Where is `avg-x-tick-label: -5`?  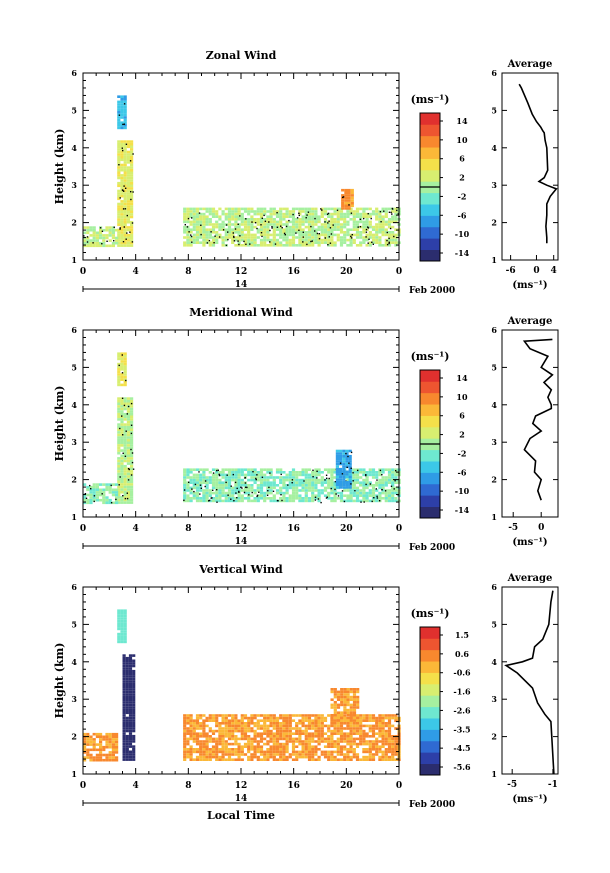
avg-x-tick-label: -5 is located at coordinates (513, 528).